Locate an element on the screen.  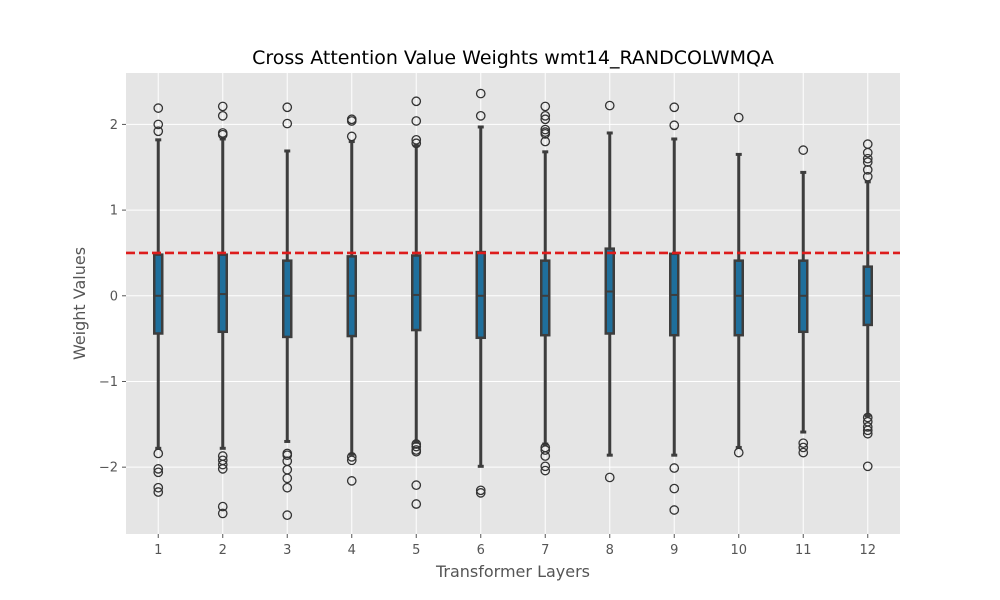
x-tick-label: 4 is located at coordinates (352, 550).